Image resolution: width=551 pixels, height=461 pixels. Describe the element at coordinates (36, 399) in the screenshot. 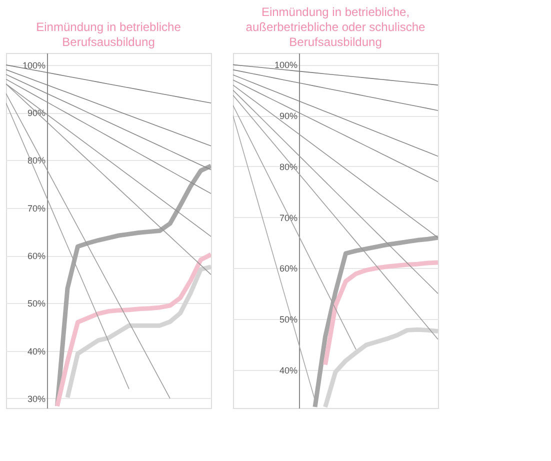

I see `y-tick-label: 30%` at that location.